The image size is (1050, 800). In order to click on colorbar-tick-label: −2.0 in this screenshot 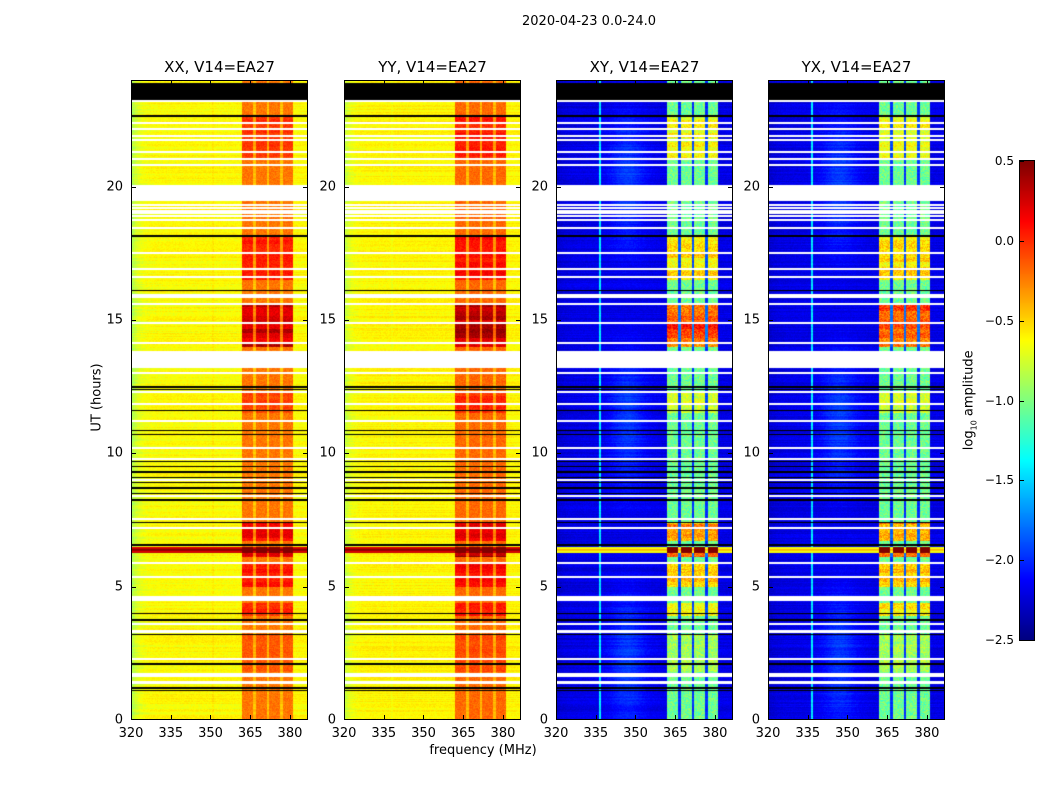, I will do `click(999, 560)`.